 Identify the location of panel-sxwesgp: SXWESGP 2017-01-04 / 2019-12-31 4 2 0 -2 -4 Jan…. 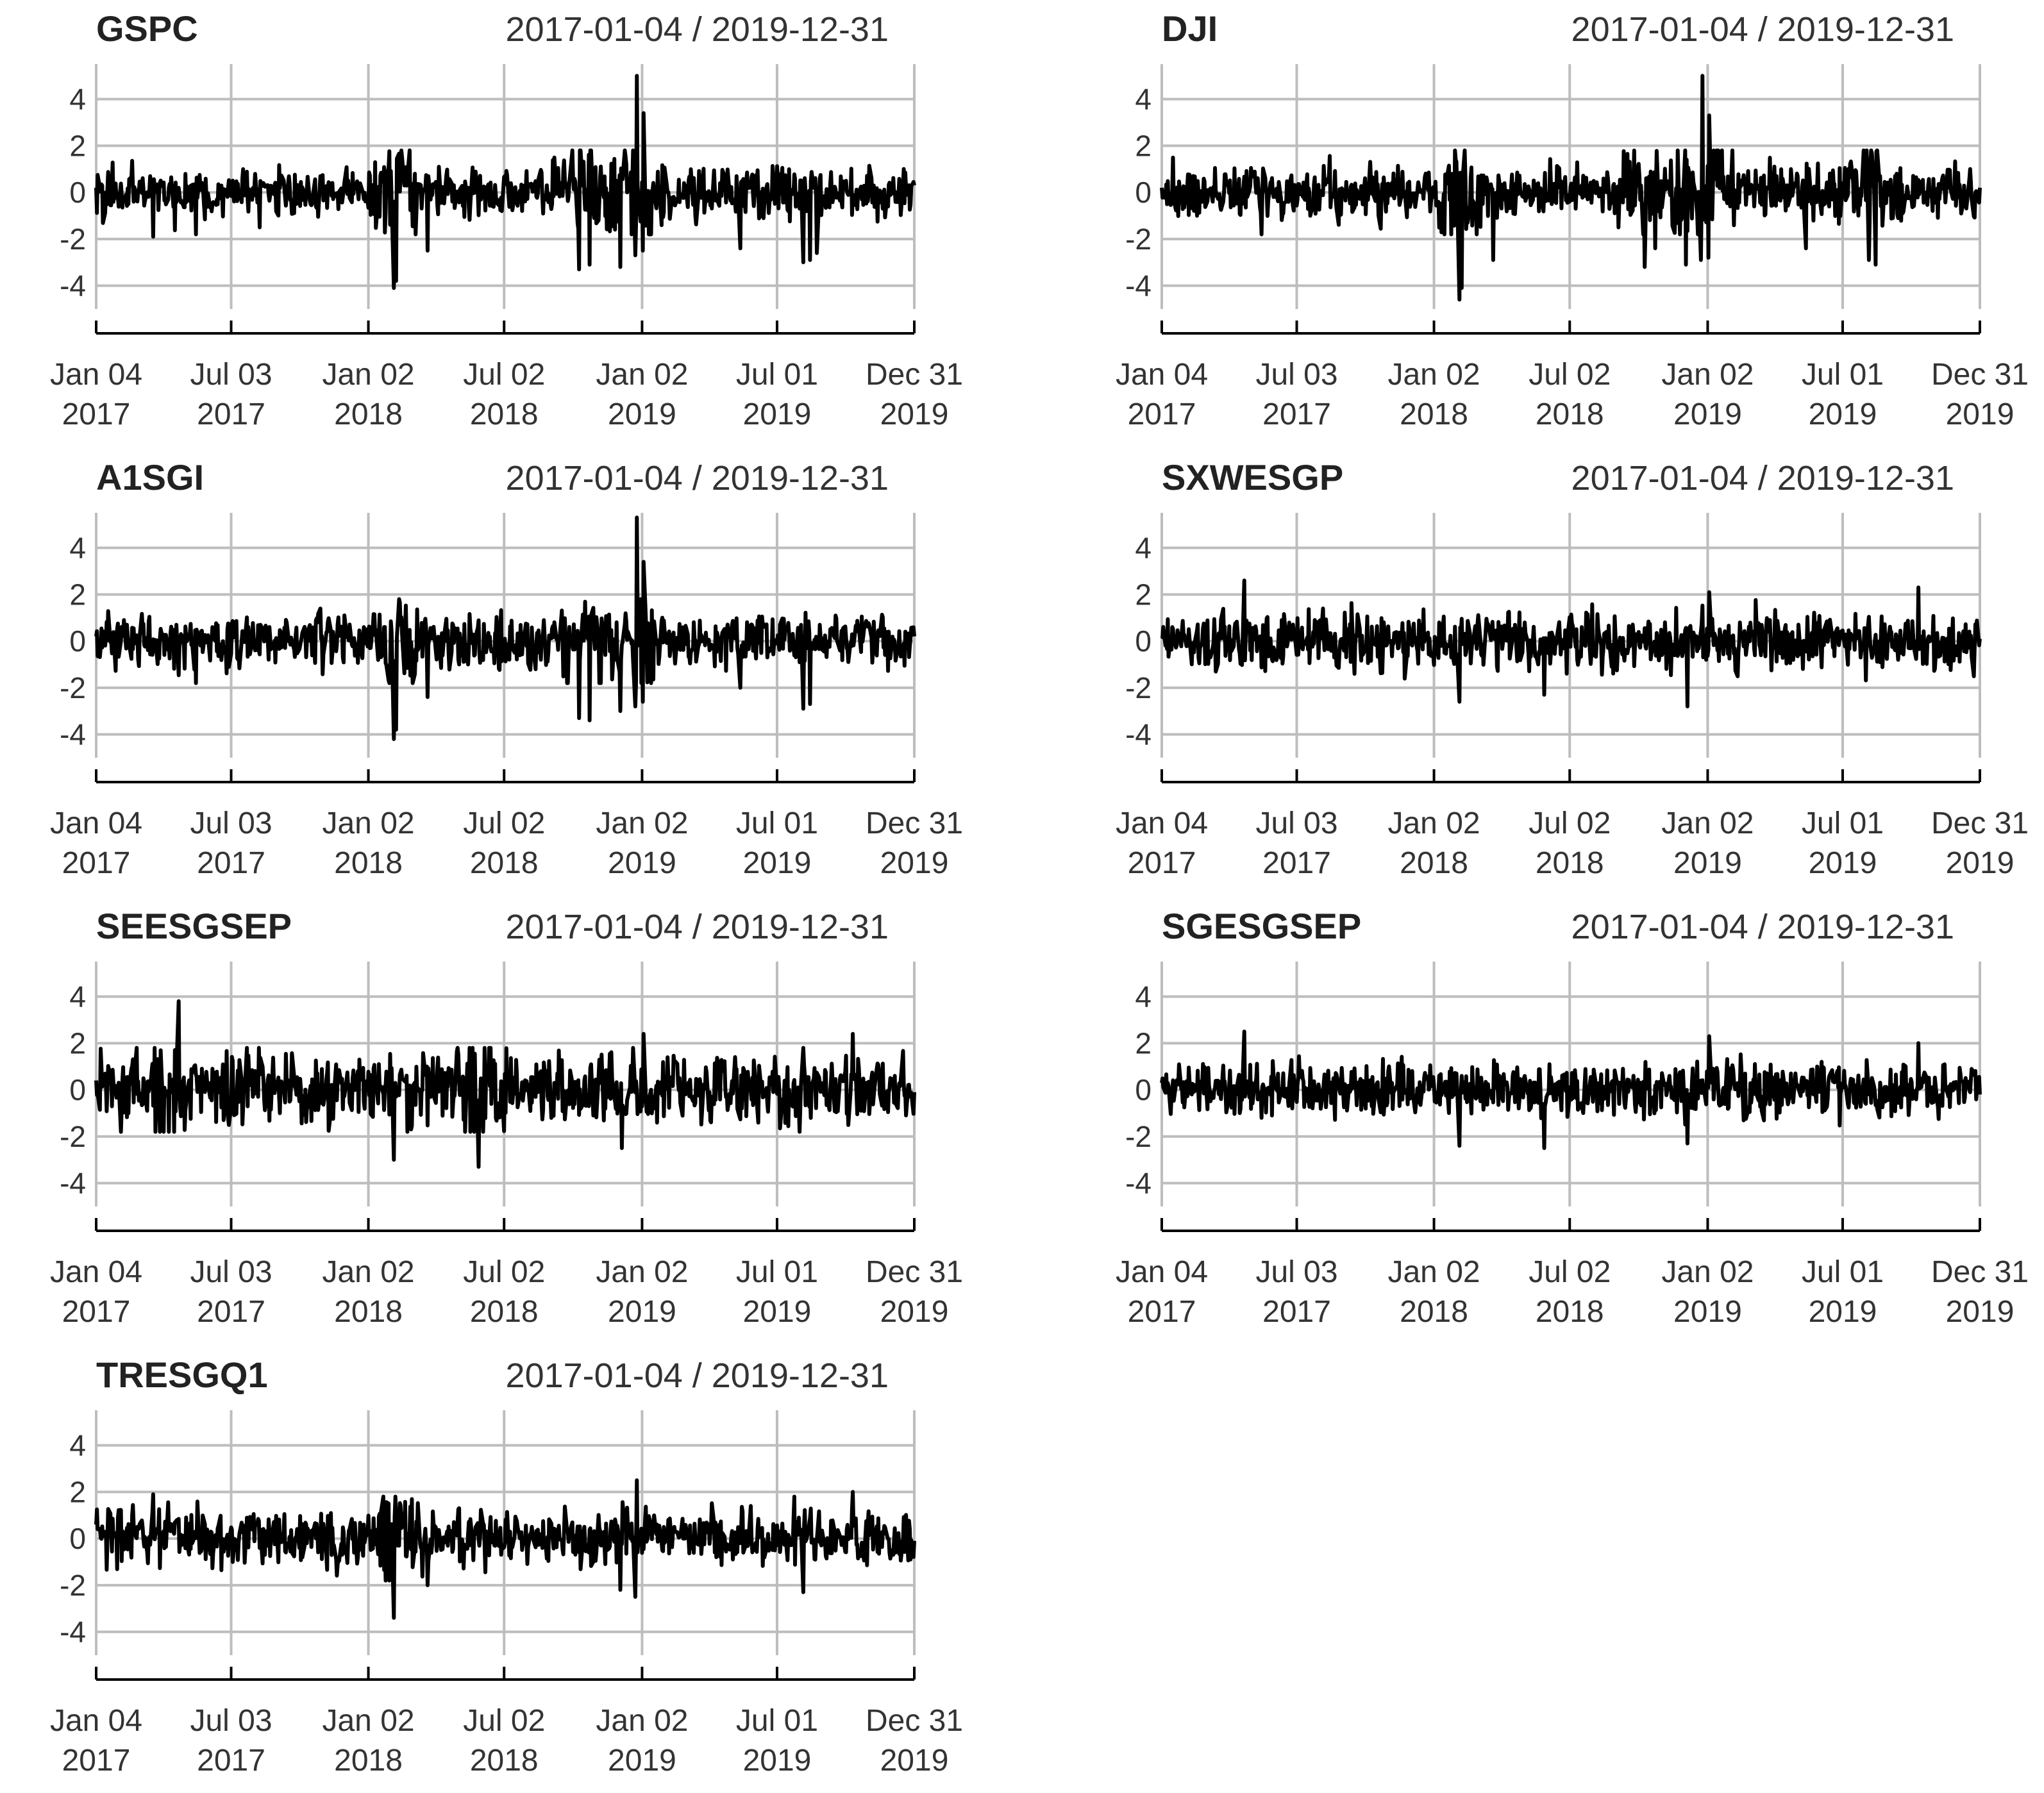
(1573, 668).